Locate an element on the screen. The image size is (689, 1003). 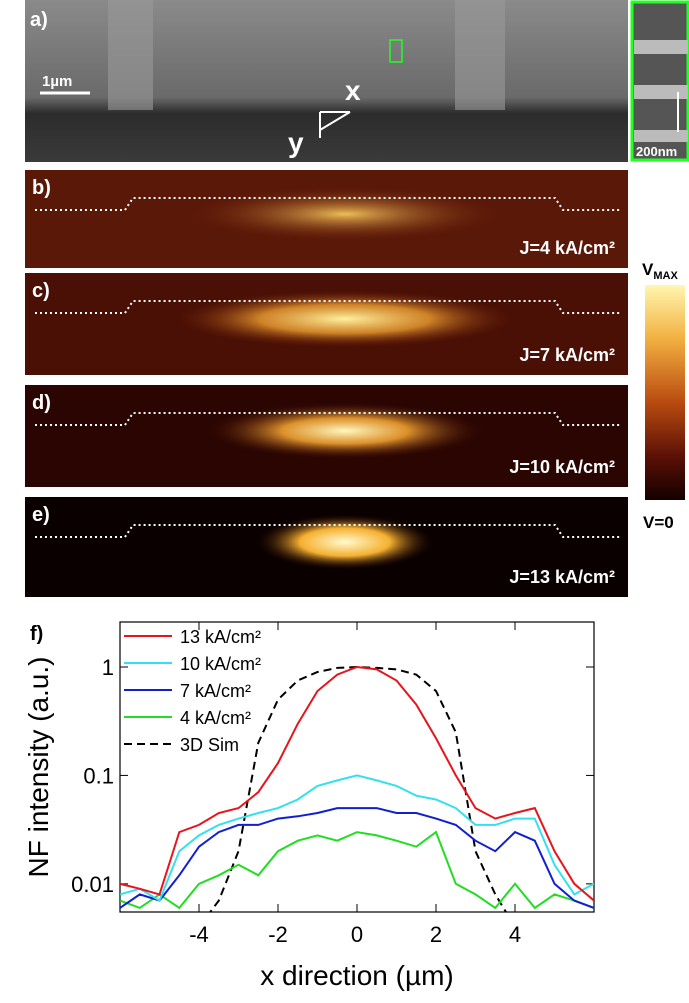
scale-bar-label: 1µm is located at coordinates (57, 81).